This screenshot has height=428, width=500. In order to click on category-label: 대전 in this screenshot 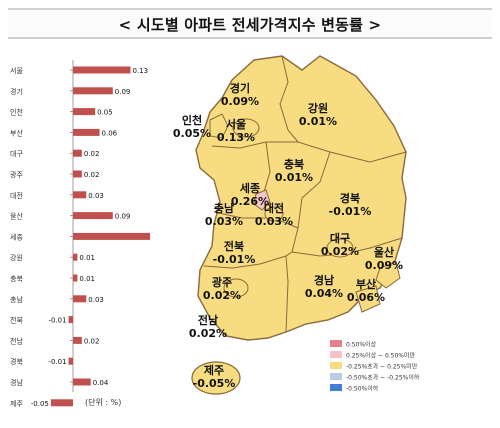, I will do `click(16, 195)`.